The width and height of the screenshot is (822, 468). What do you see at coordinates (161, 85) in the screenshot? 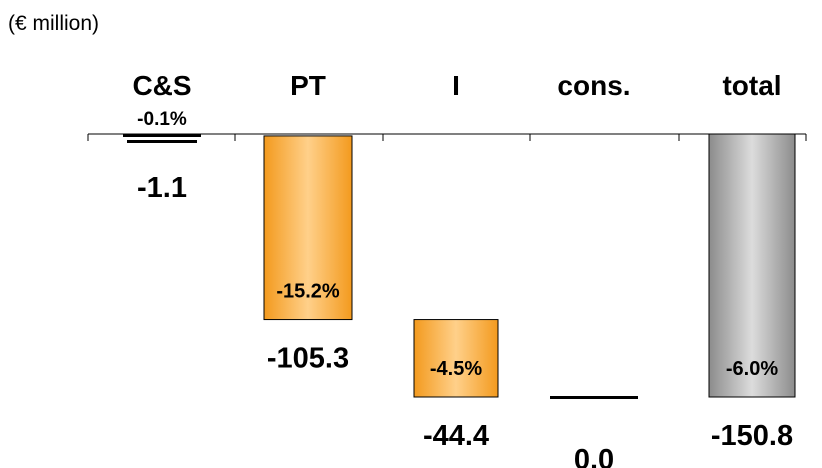
I see `category-label: C&S` at bounding box center [161, 85].